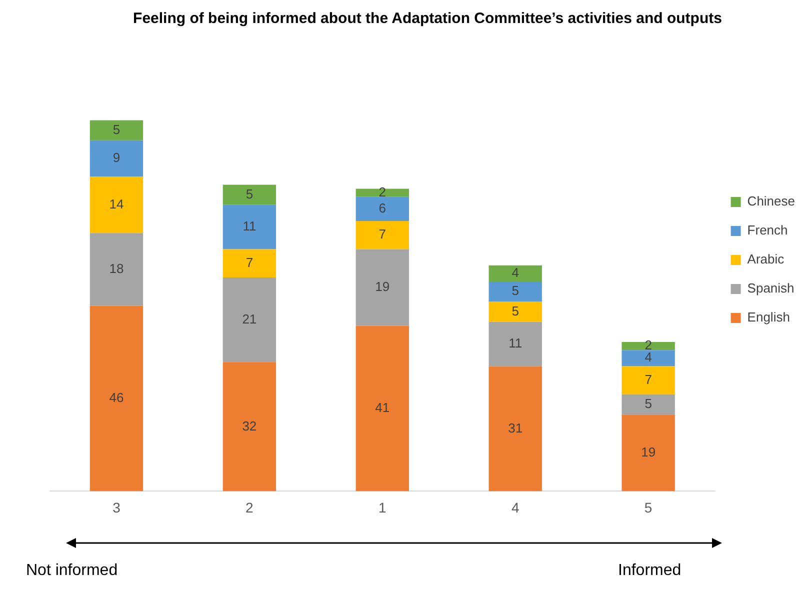 The width and height of the screenshot is (805, 592). What do you see at coordinates (771, 201) in the screenshot?
I see `legend-label: Chinese` at bounding box center [771, 201].